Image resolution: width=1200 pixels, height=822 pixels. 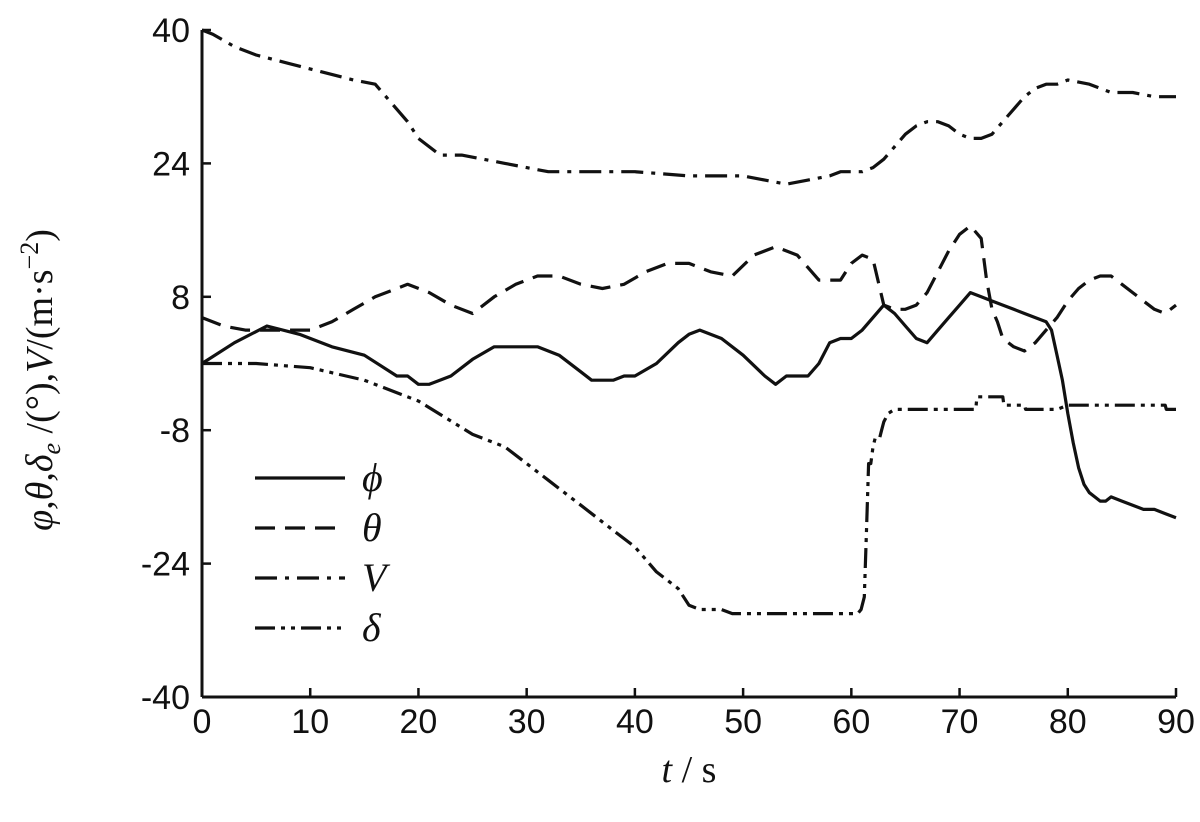 What do you see at coordinates (372, 477) in the screenshot?
I see `legend-label-phi: ϕ` at bounding box center [372, 477].